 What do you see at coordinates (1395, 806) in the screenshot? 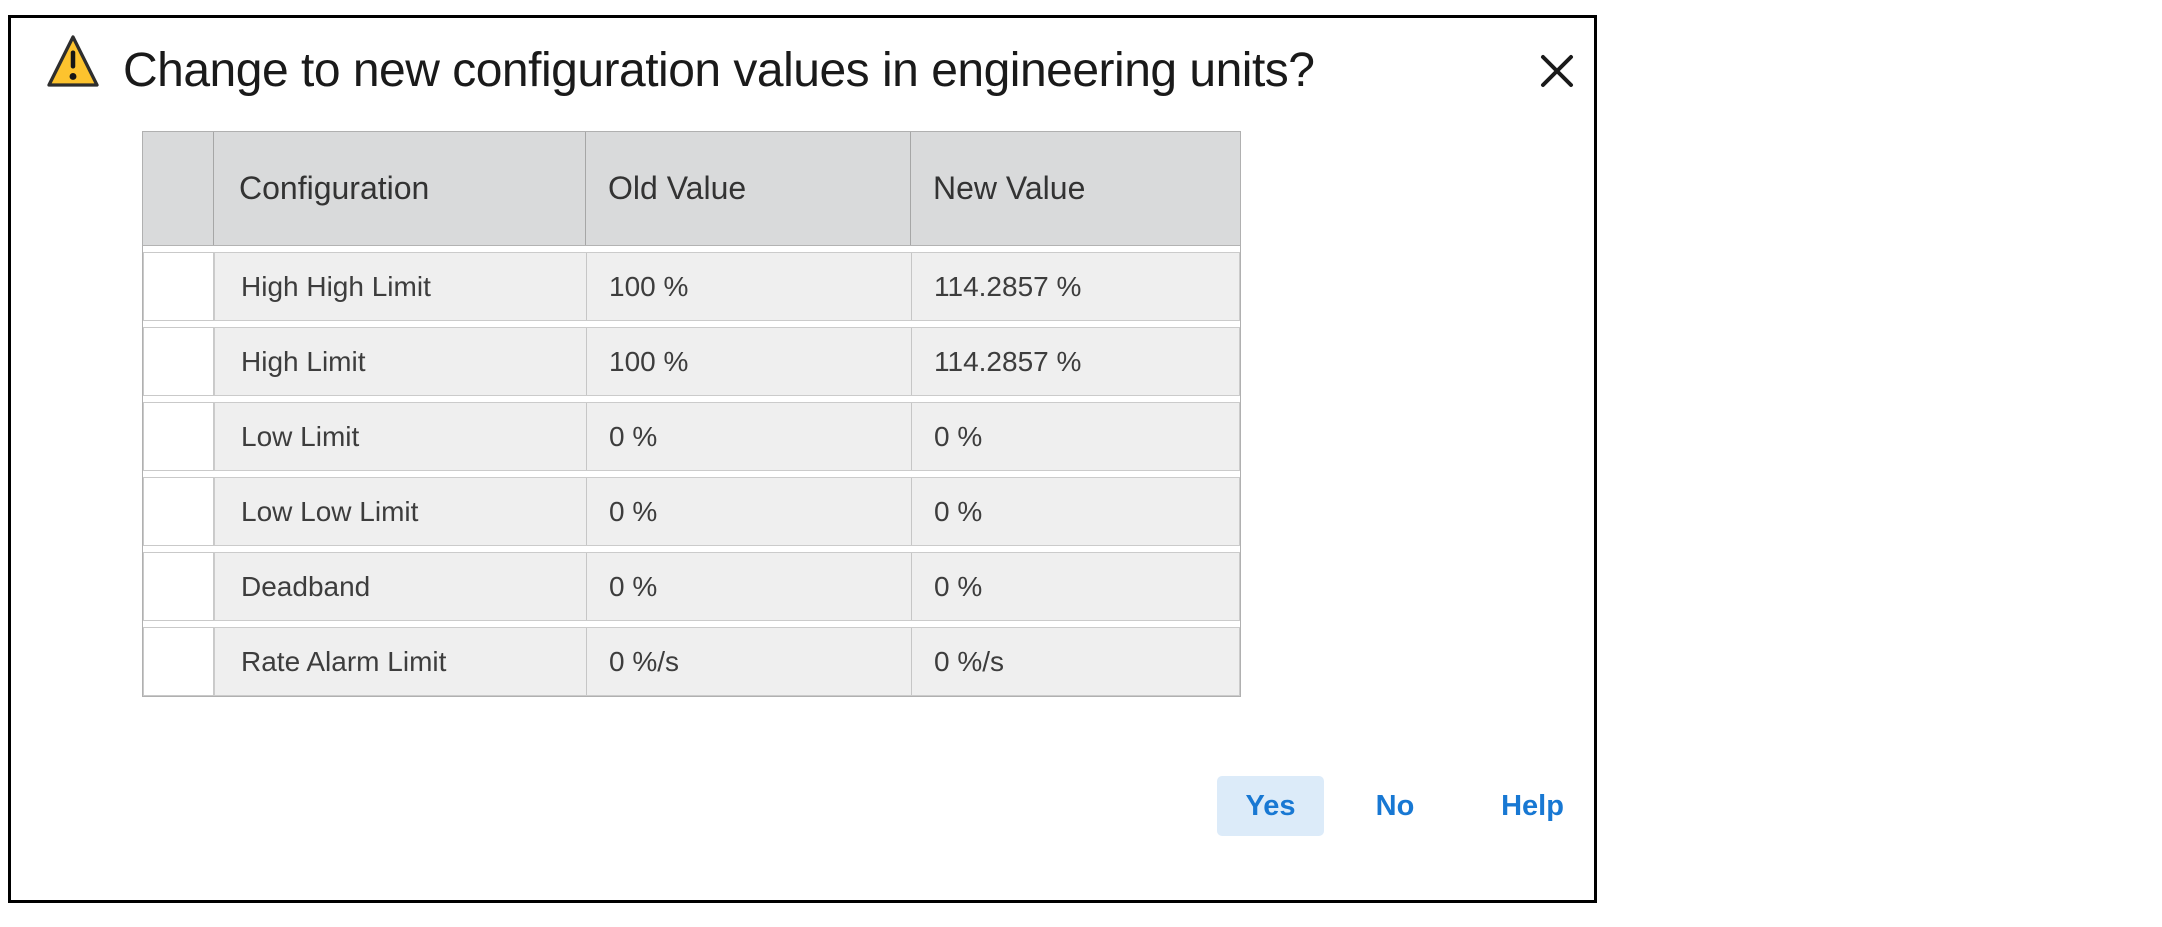
I see `no-button: No` at bounding box center [1395, 806].